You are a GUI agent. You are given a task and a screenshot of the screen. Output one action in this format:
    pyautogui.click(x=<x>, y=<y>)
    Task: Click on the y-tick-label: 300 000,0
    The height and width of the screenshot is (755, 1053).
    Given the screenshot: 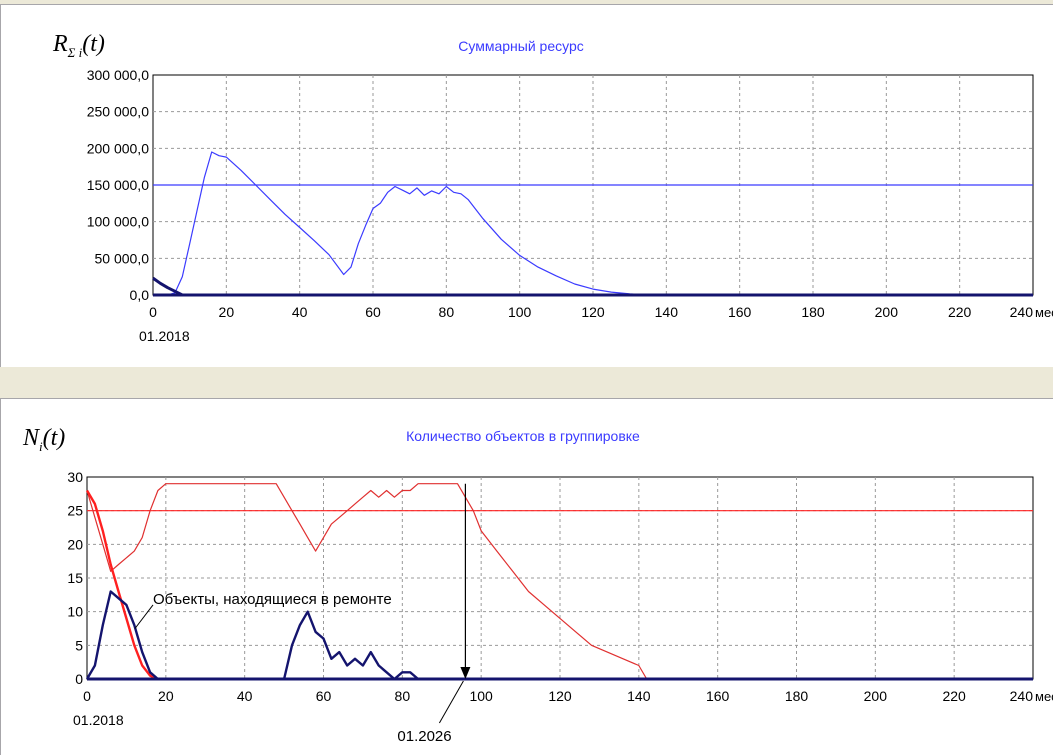 What is the action you would take?
    pyautogui.click(x=118, y=75)
    